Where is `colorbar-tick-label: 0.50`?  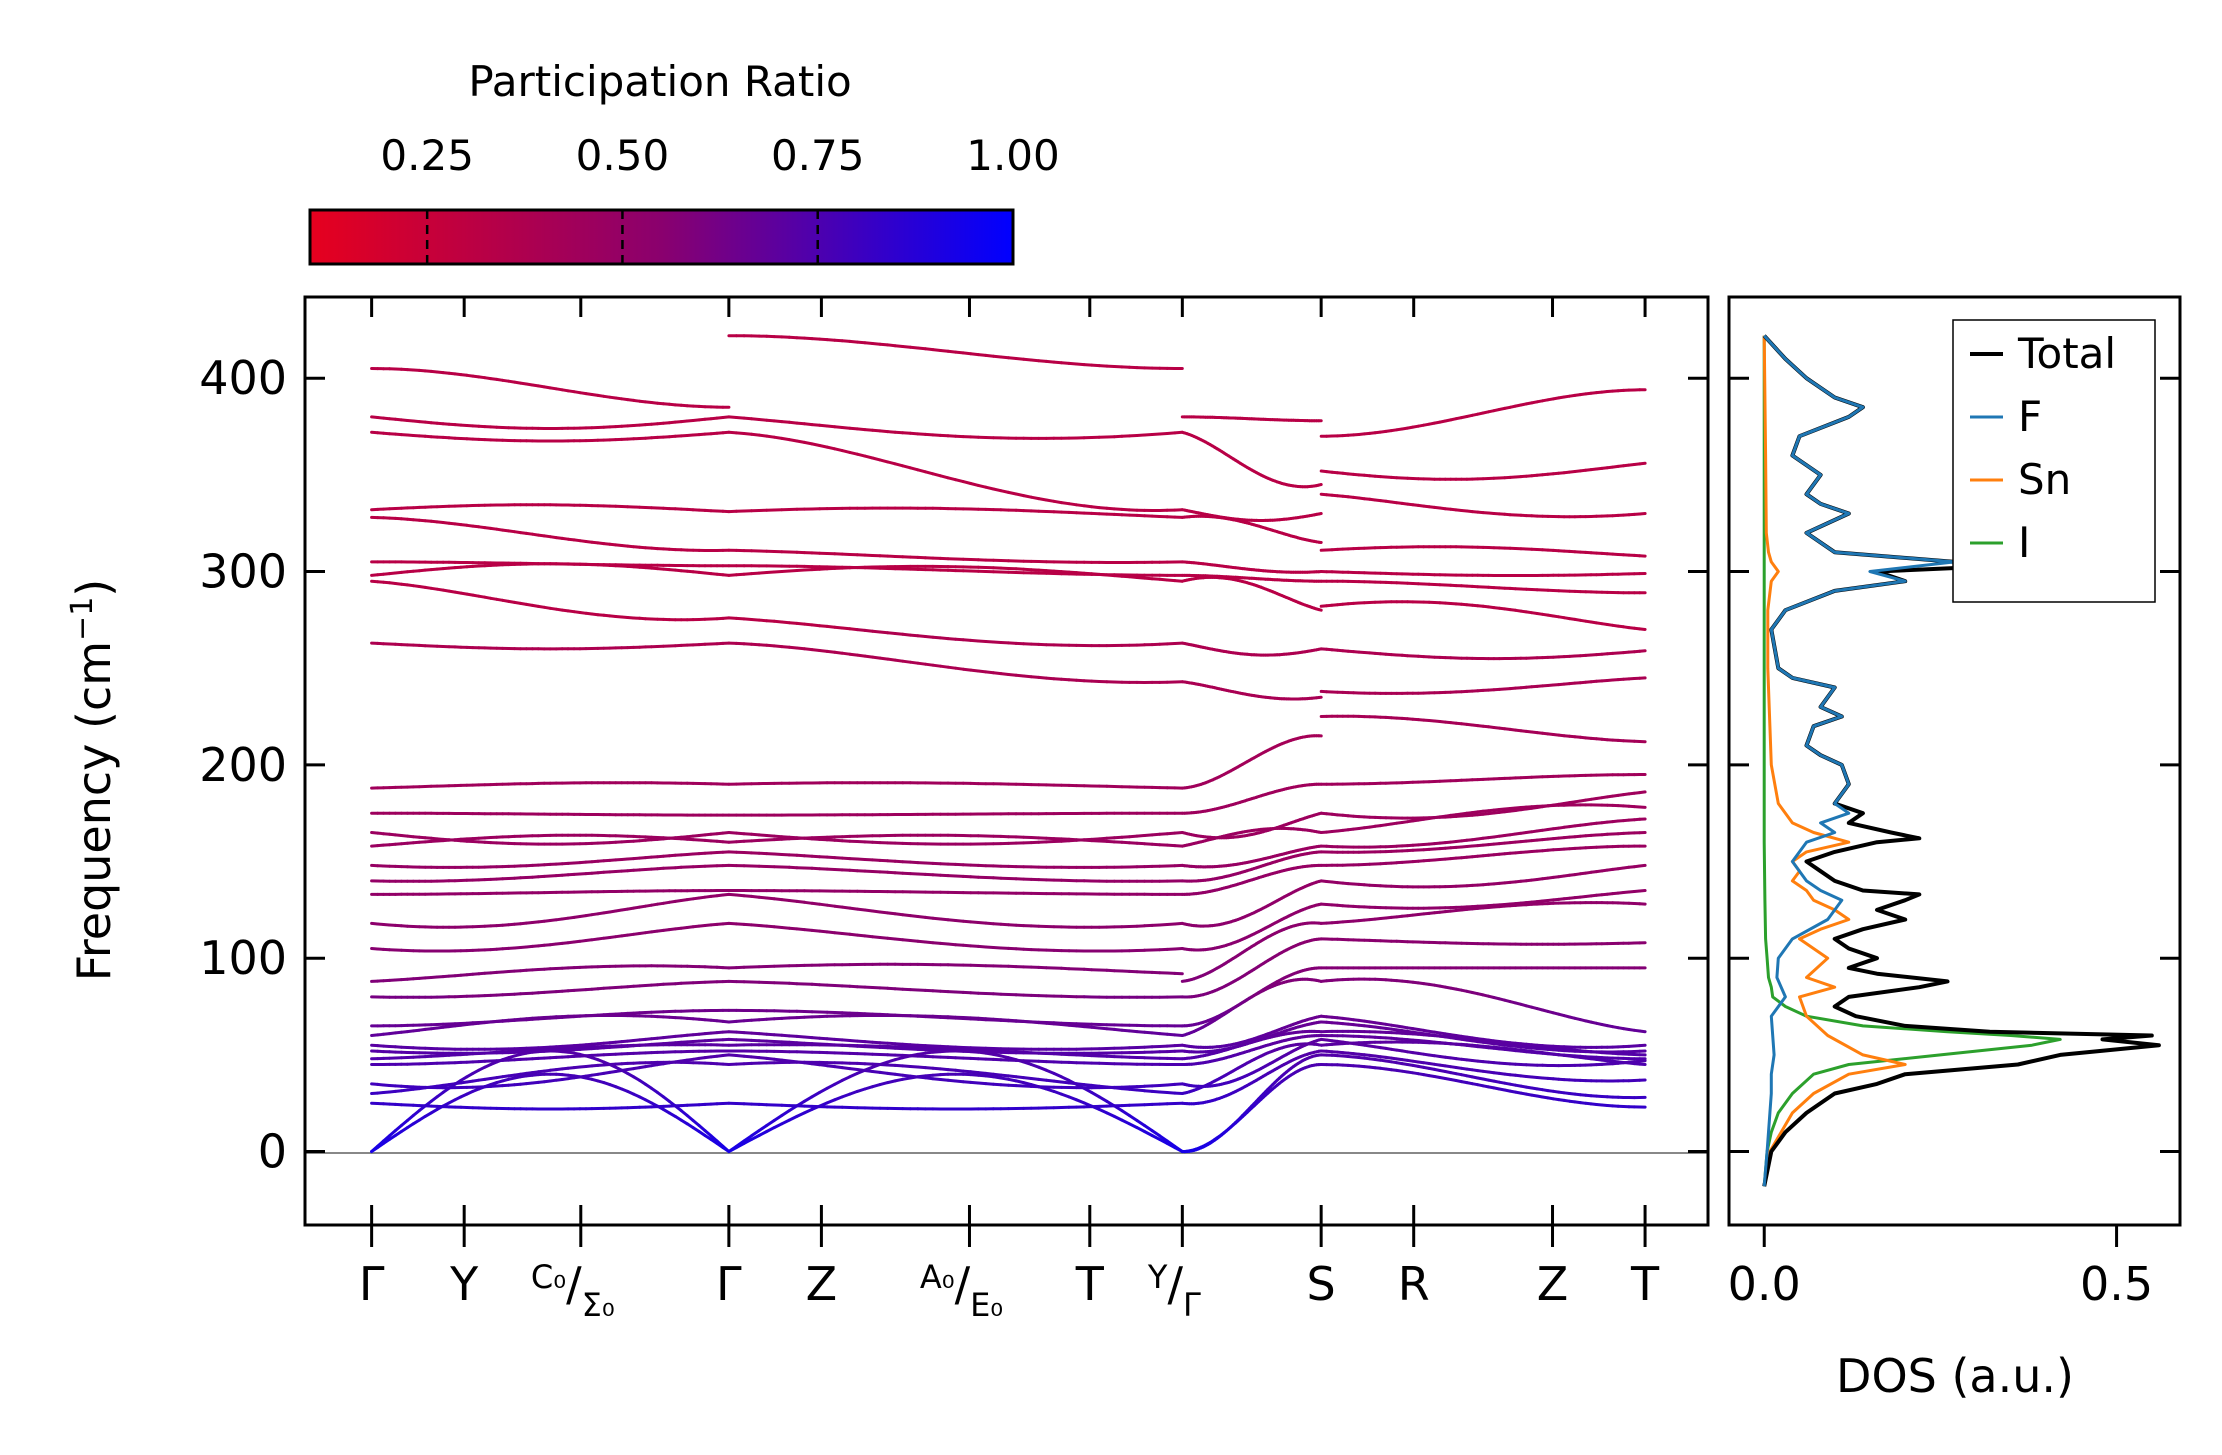
colorbar-tick-label: 0.50 is located at coordinates (623, 155).